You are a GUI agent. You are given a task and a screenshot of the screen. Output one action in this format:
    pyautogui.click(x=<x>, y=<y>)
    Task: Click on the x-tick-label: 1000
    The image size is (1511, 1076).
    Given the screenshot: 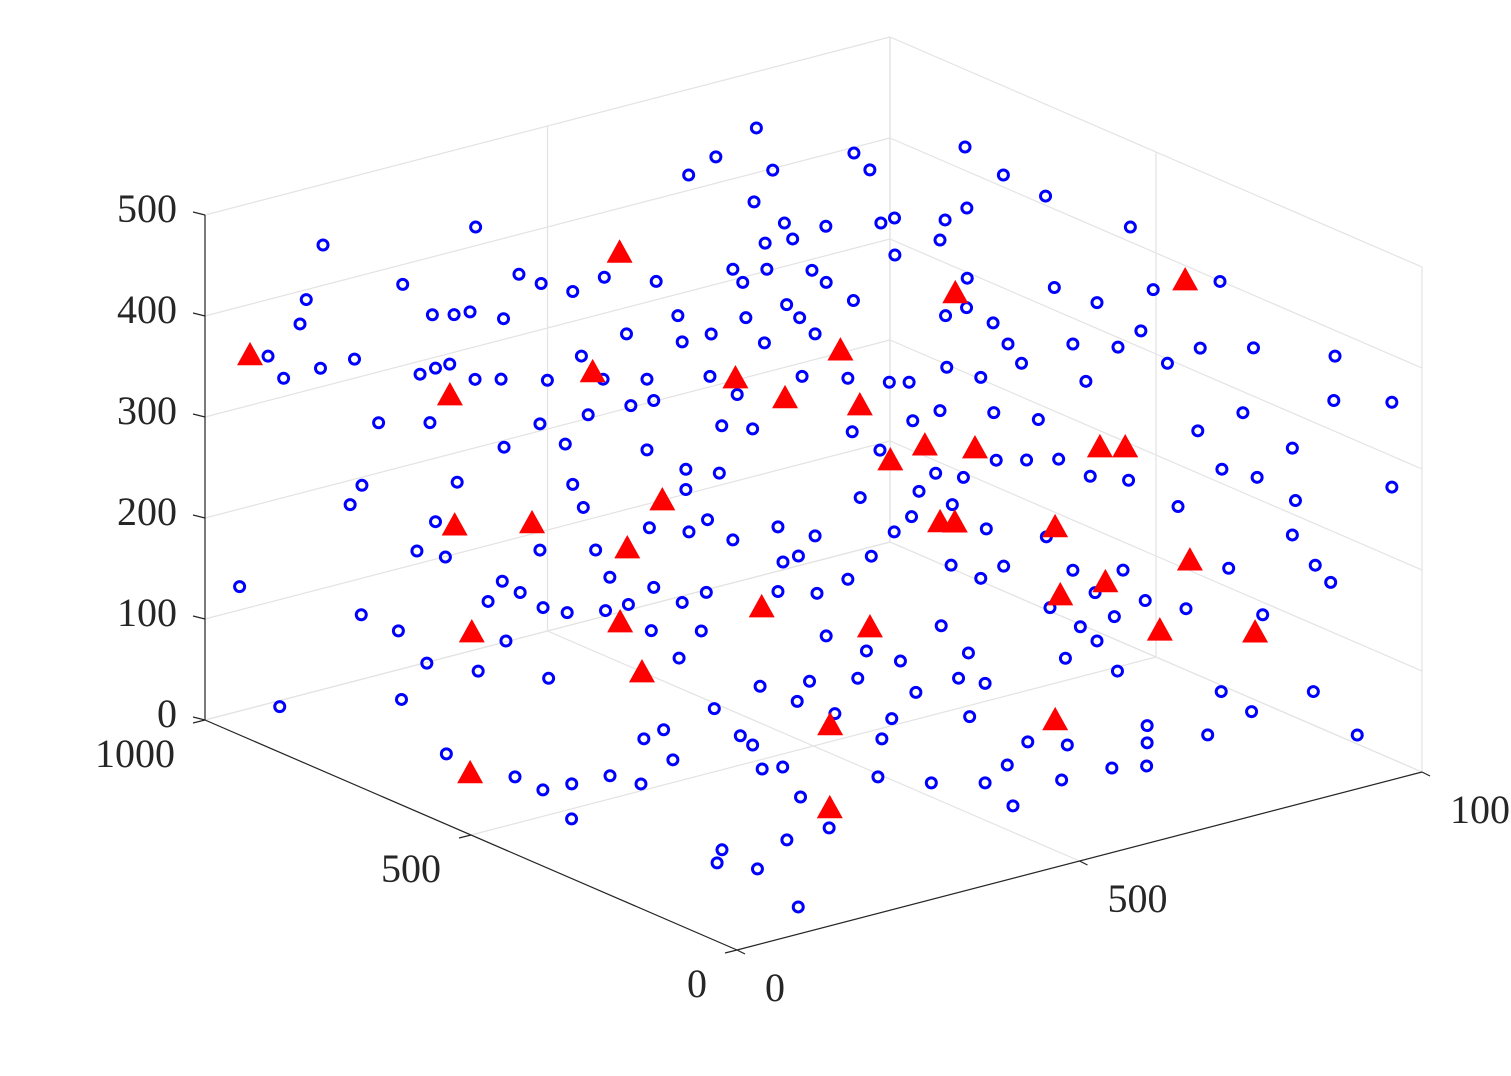 What is the action you would take?
    pyautogui.click(x=1480, y=809)
    